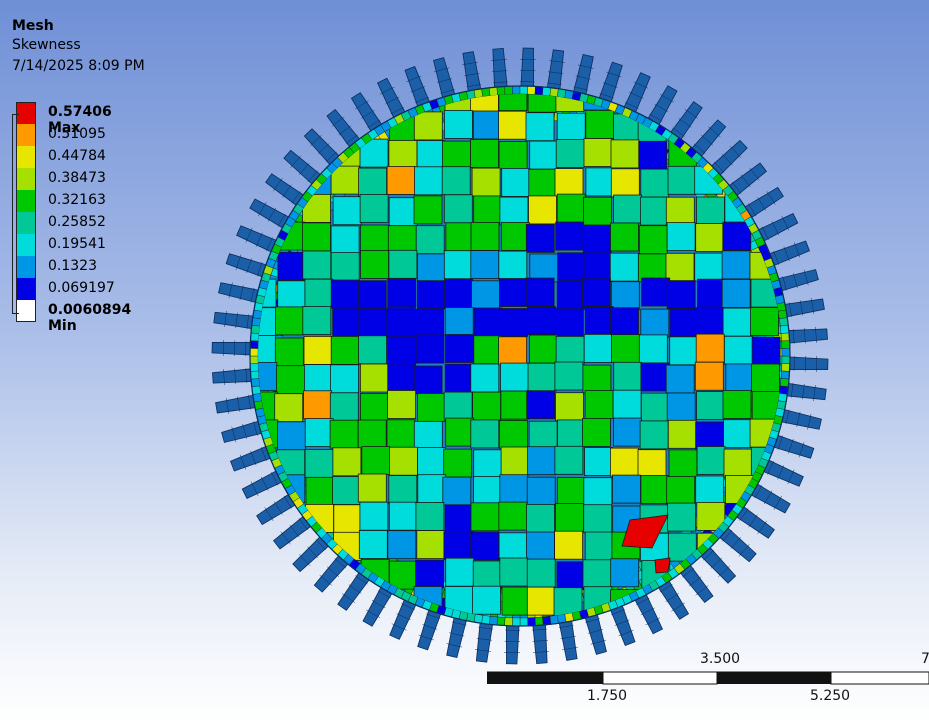  Describe the element at coordinates (77, 244) in the screenshot. I see `legend-label: 0.19541` at that location.